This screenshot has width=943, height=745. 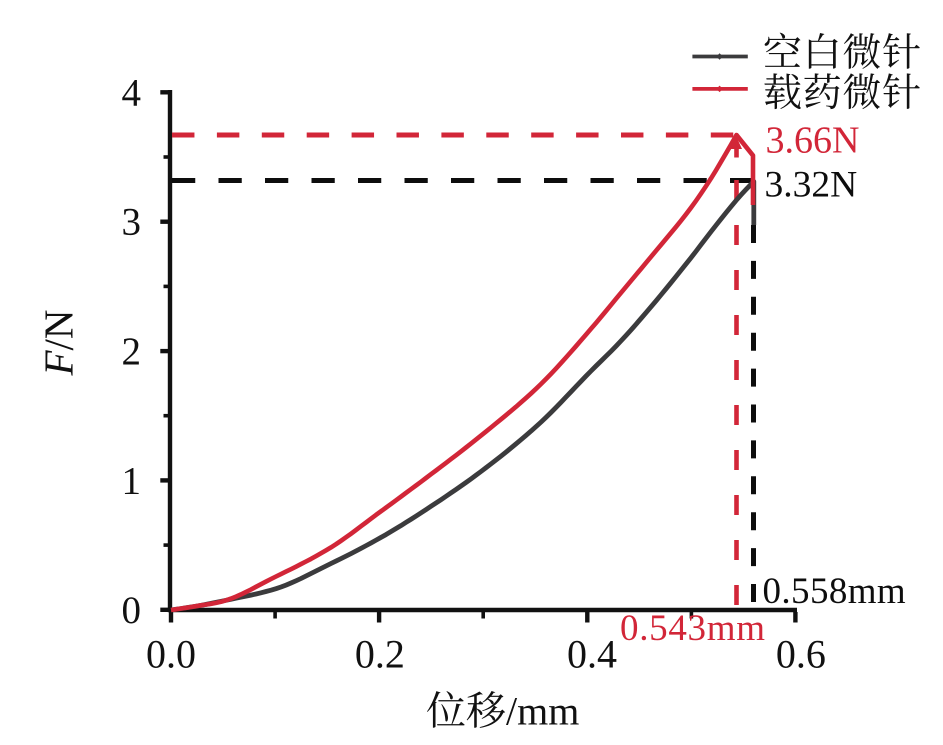 I want to click on svg-text: F/N, so click(x=59, y=342).